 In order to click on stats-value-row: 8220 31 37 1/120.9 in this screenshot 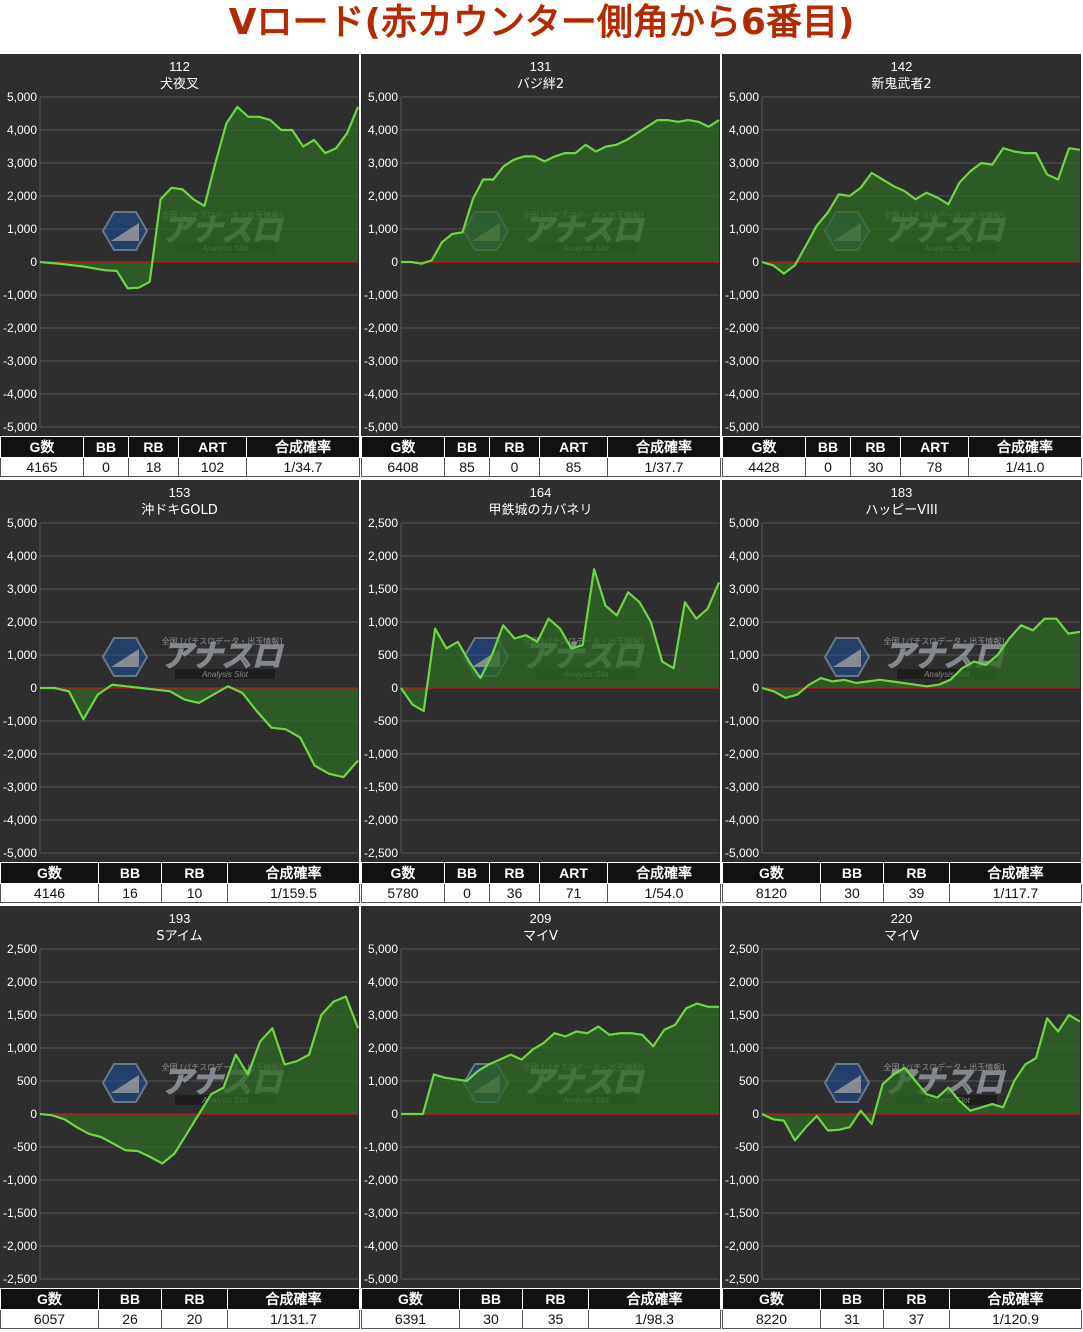, I will do `click(902, 1319)`.